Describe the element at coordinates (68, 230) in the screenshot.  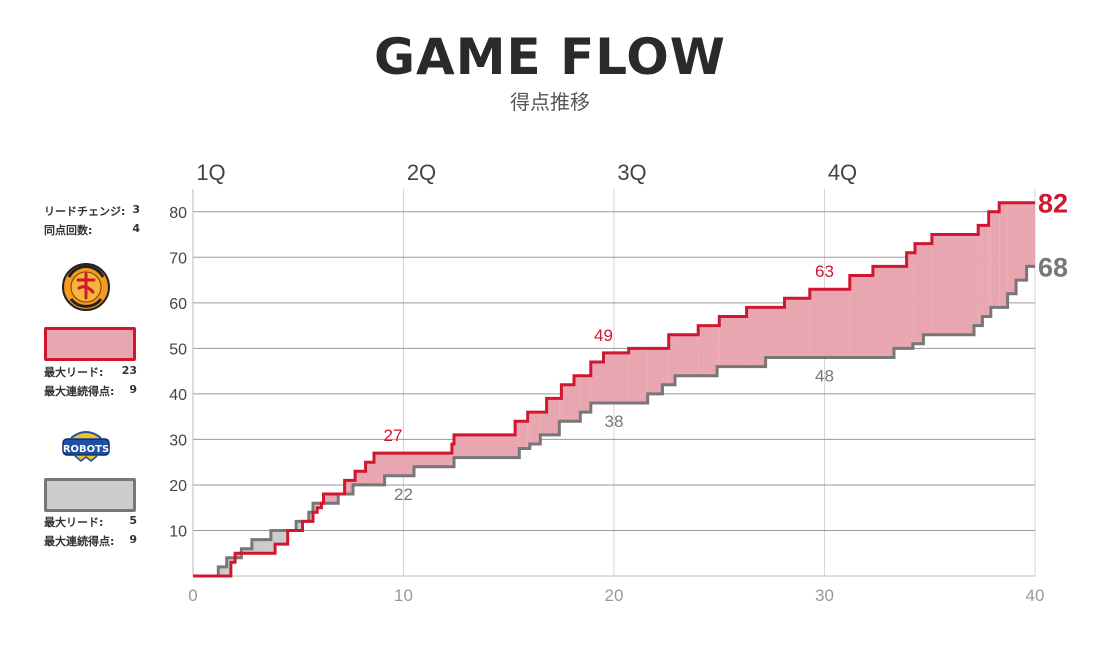
I see `ties-label: 同点回数:` at that location.